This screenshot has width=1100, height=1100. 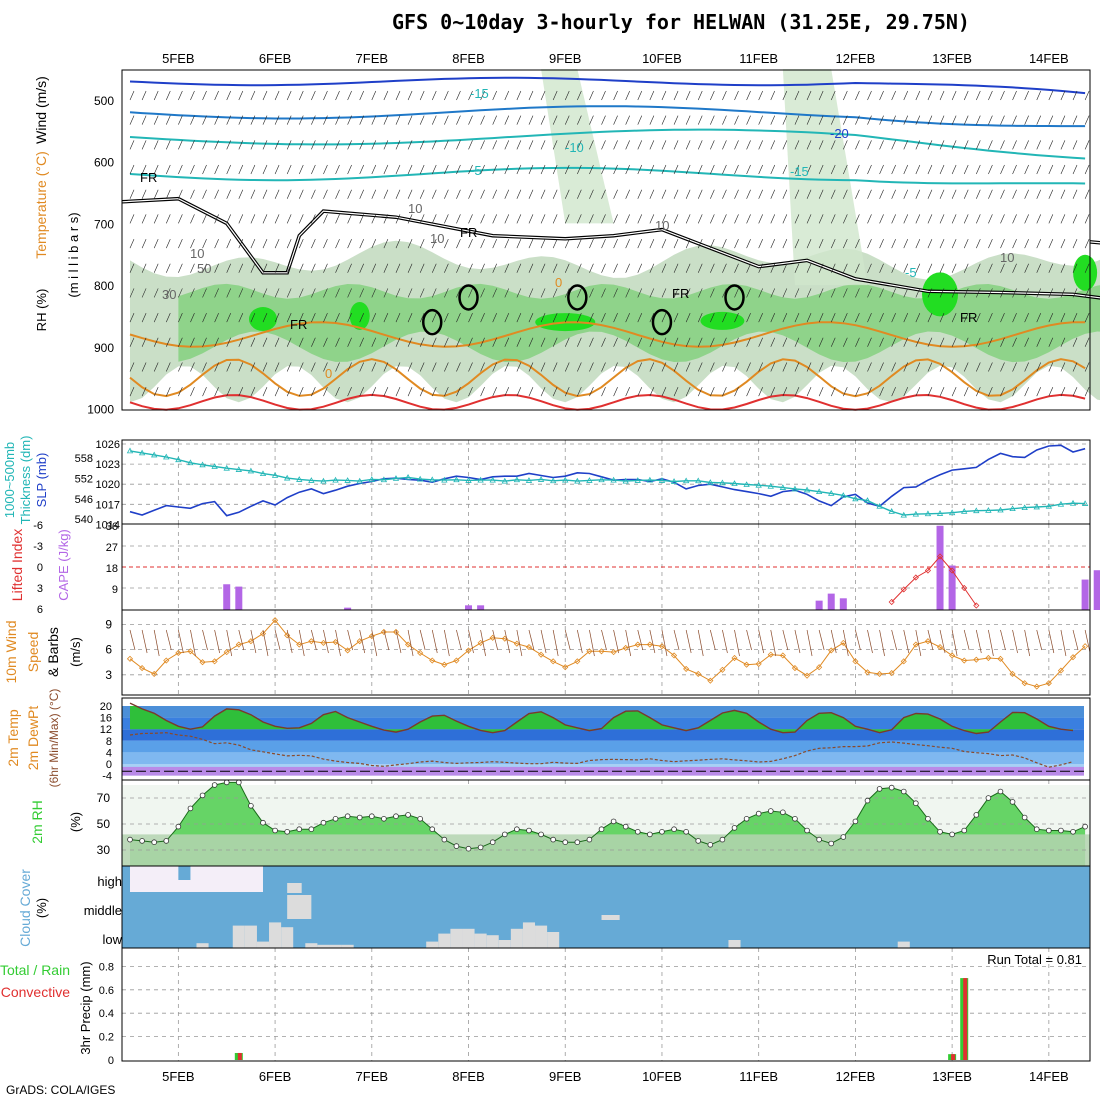 What do you see at coordinates (104, 348) in the screenshot?
I see `pressure-tick-label: 900` at bounding box center [104, 348].